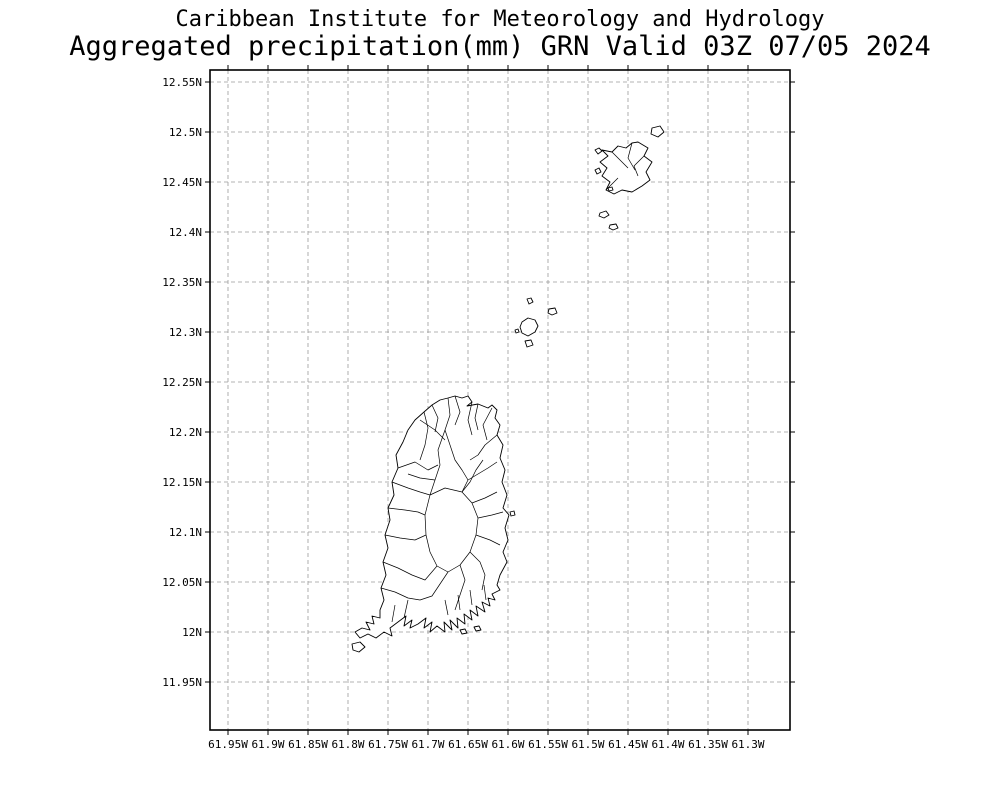 This screenshot has height=800, width=1000. Describe the element at coordinates (667, 744) in the screenshot. I see `lon-tick-label: 61.4W` at that location.